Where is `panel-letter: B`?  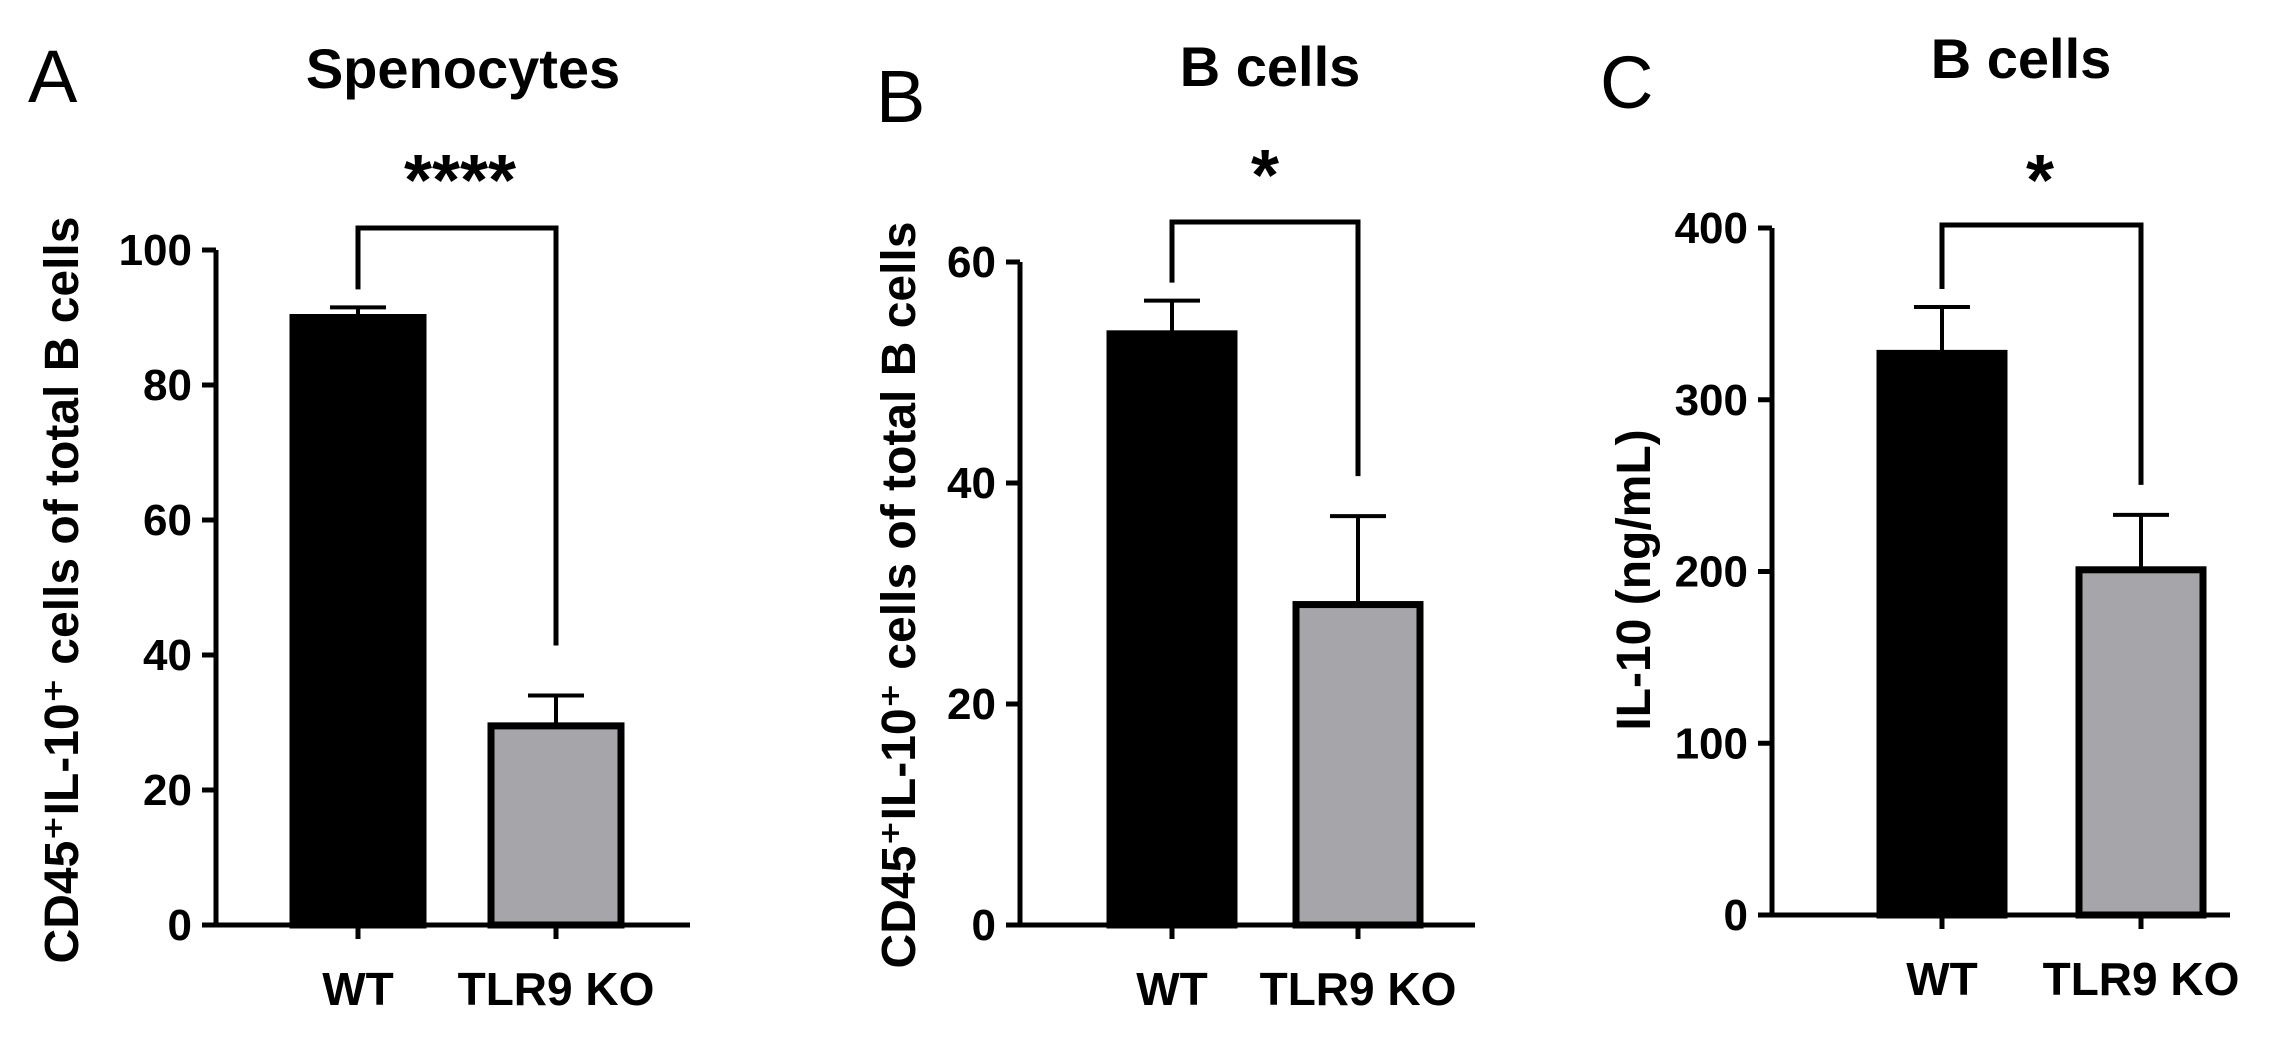
panel-letter: B is located at coordinates (900, 96).